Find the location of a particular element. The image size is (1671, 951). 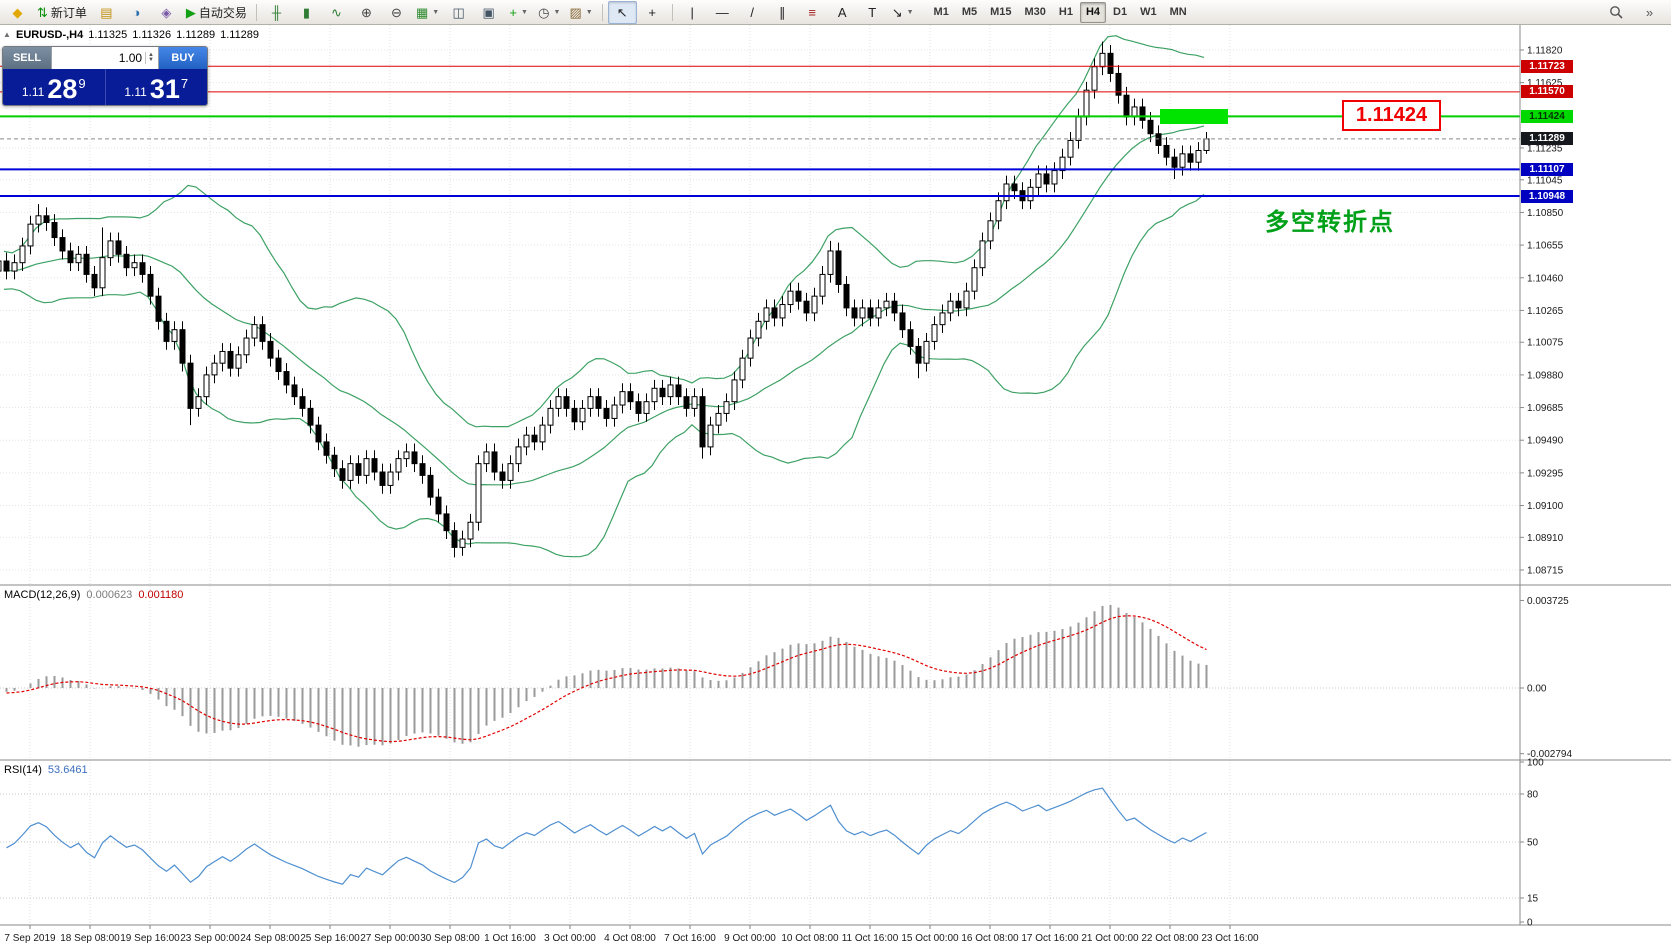

new-order-button: ⇅ 新订单 is located at coordinates (62, 12).